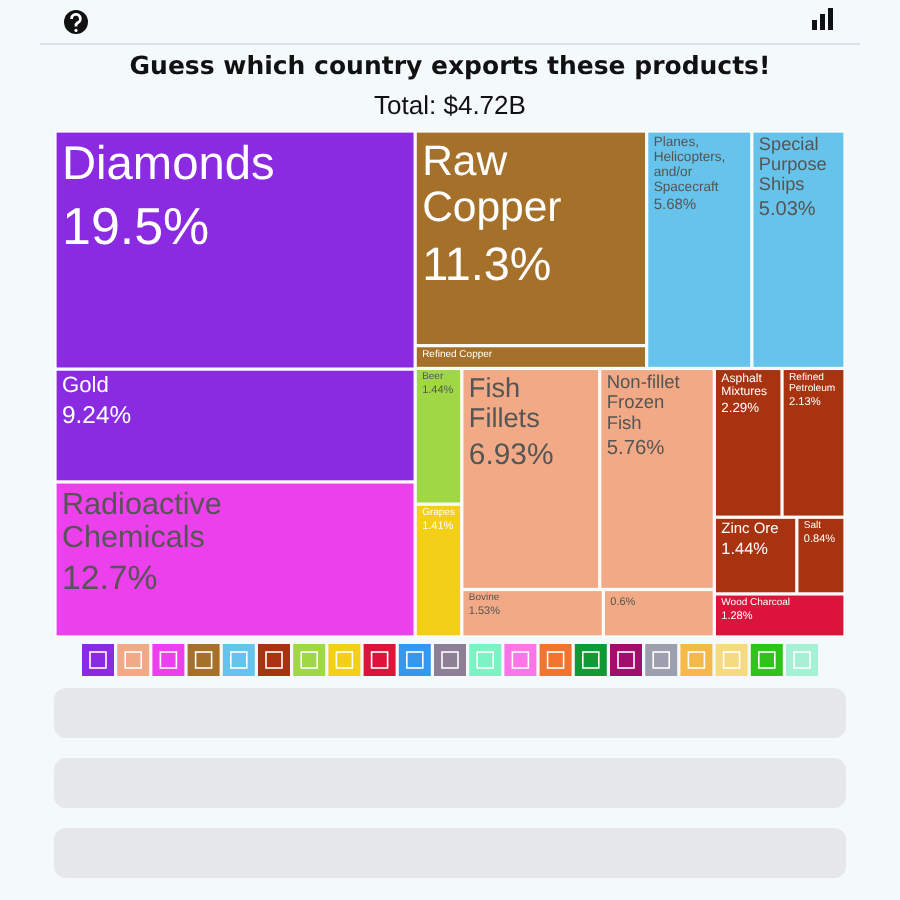 The width and height of the screenshot is (900, 900). Describe the element at coordinates (492, 184) in the screenshot. I see `category-label: Raw Copper` at that location.